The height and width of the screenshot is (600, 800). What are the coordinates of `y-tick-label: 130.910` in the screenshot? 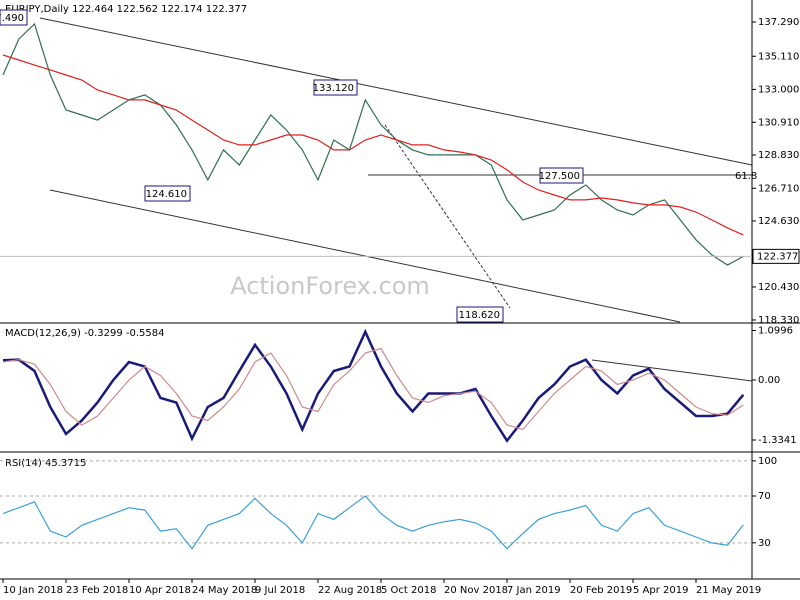 It's located at (778, 122).